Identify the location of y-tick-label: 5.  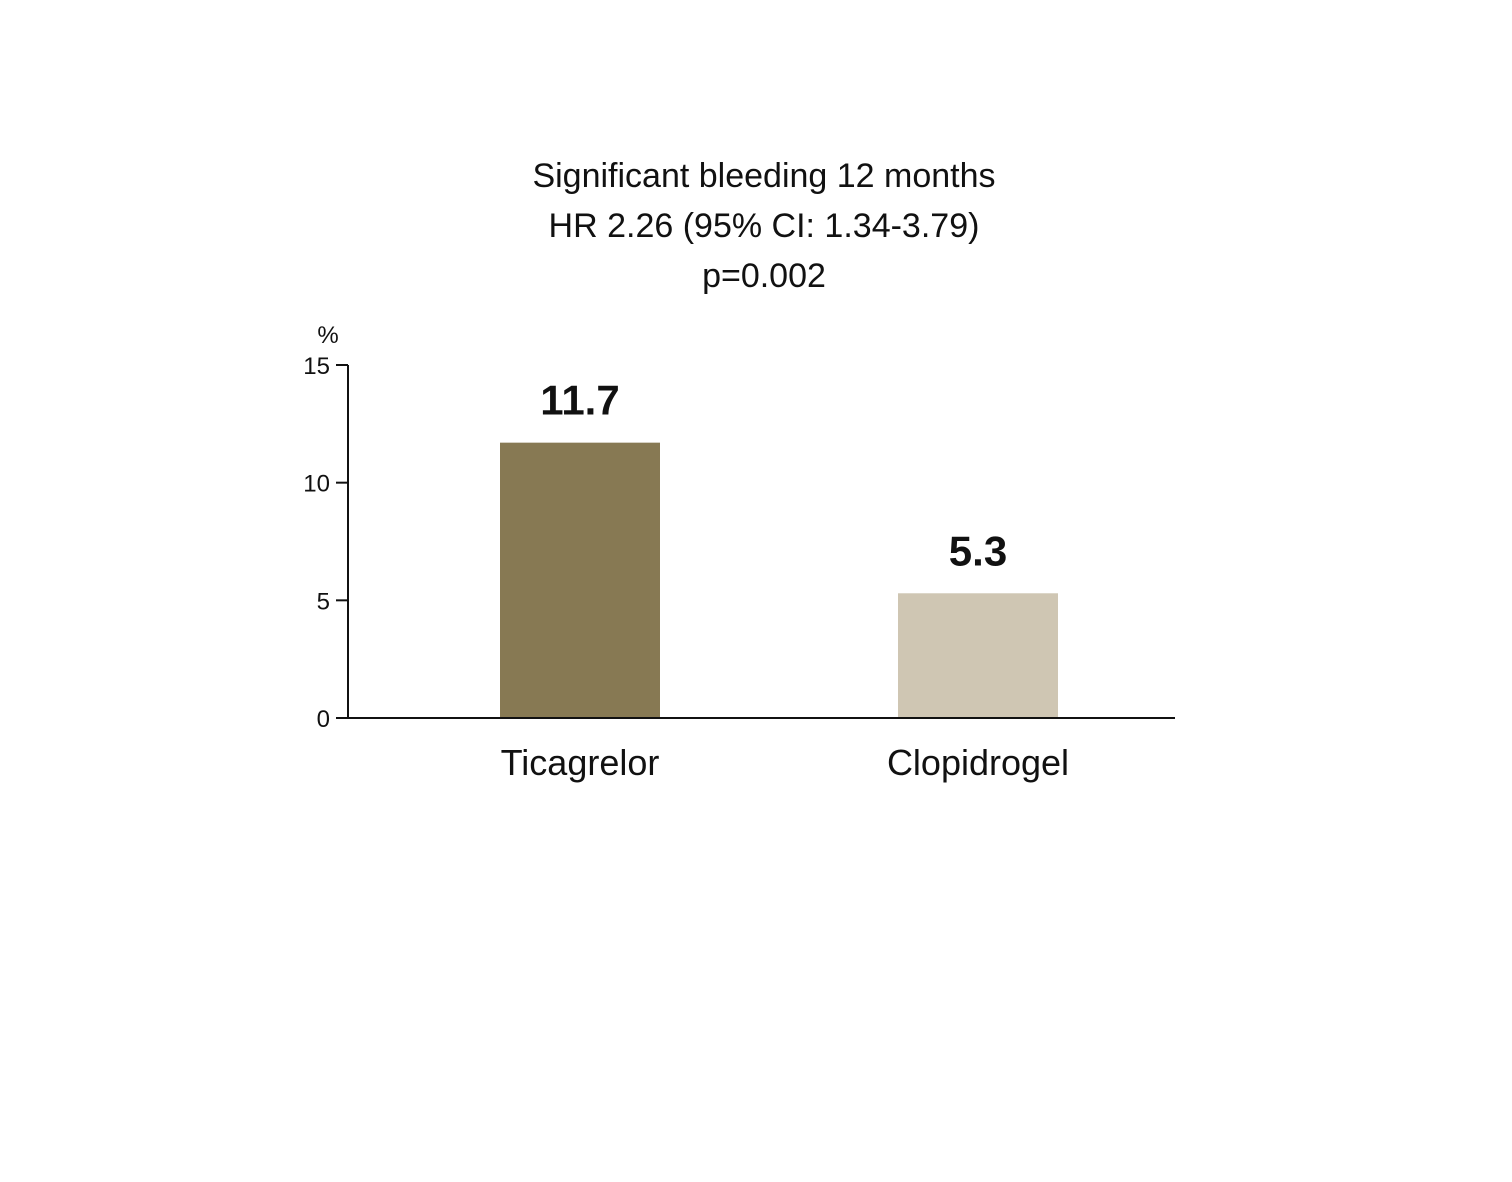
(323, 601).